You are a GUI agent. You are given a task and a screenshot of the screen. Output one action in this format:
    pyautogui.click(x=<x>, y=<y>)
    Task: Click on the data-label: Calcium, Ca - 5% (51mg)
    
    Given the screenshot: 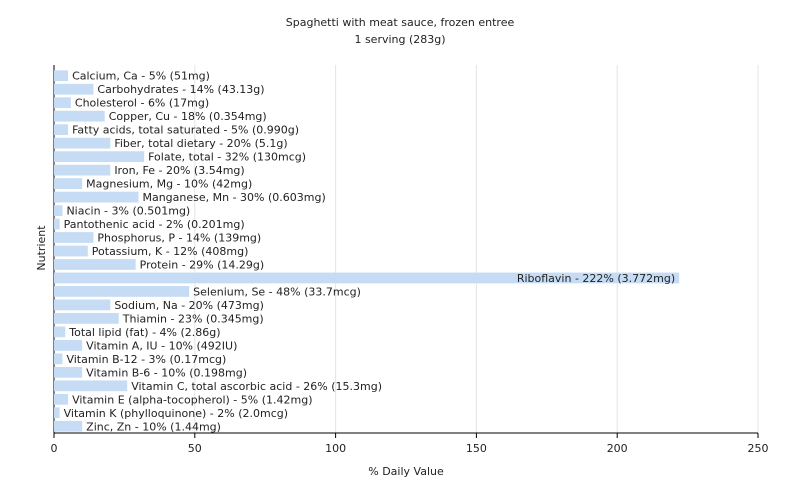 What is the action you would take?
    pyautogui.click(x=141, y=76)
    